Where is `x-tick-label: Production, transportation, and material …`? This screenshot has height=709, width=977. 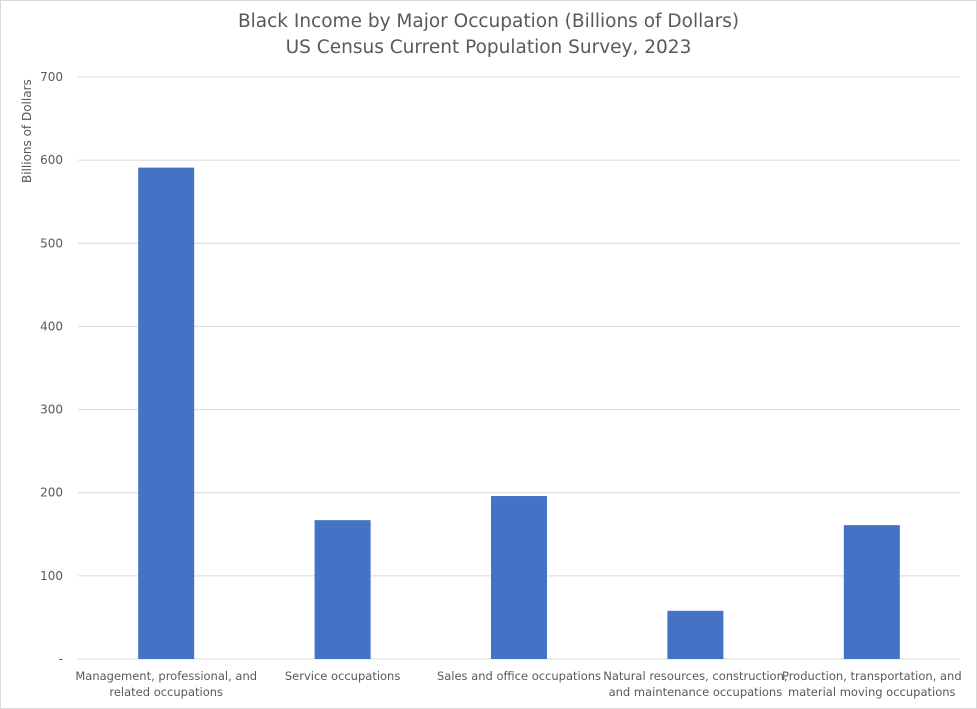
x-tick-label: Production, transportation, and material … is located at coordinates (872, 684).